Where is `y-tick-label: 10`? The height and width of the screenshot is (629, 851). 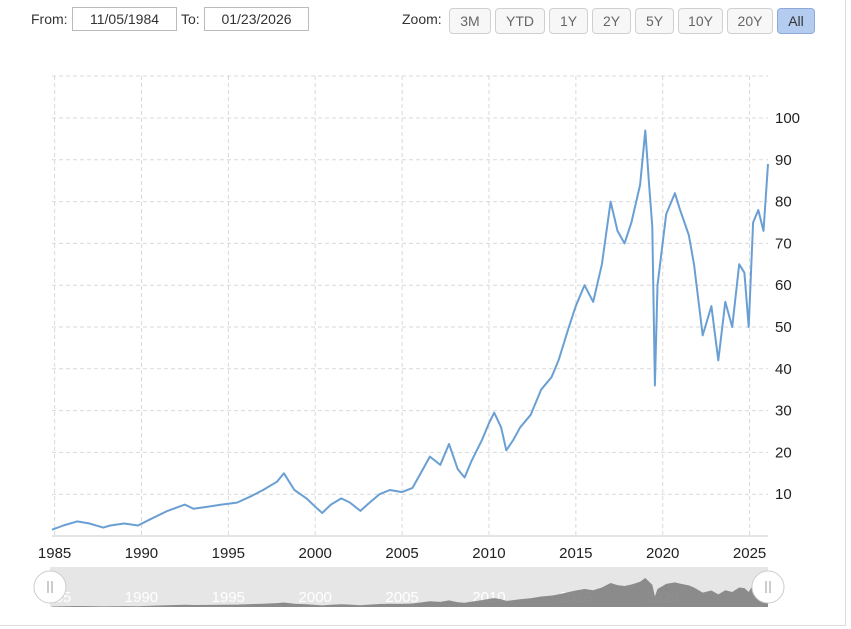
y-tick-label: 10 is located at coordinates (783, 494).